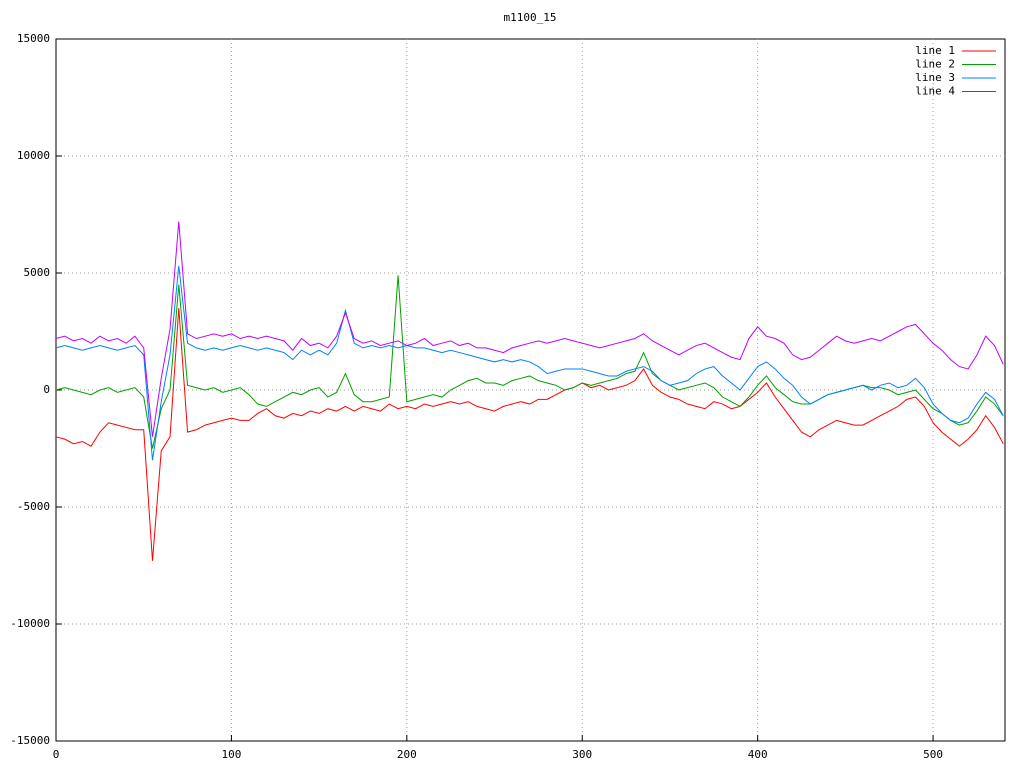 This screenshot has width=1024, height=772. Describe the element at coordinates (37, 272) in the screenshot. I see `y-tick-label: 5000` at that location.